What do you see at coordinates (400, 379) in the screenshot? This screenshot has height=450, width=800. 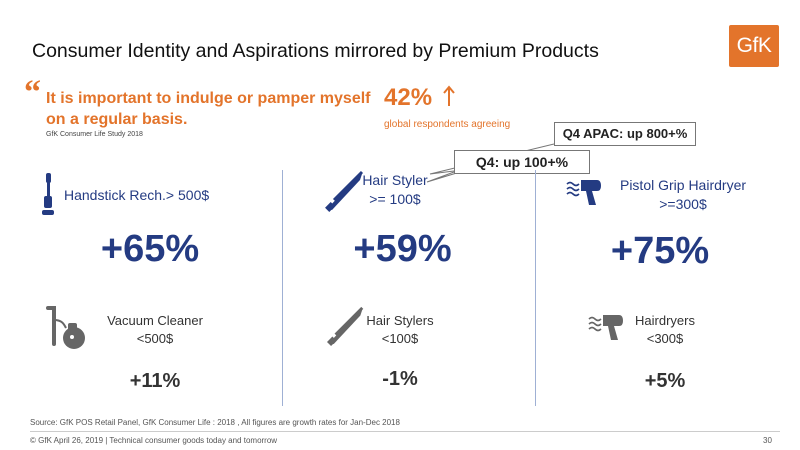 I see `col2-bottom-value: -1%` at bounding box center [400, 379].